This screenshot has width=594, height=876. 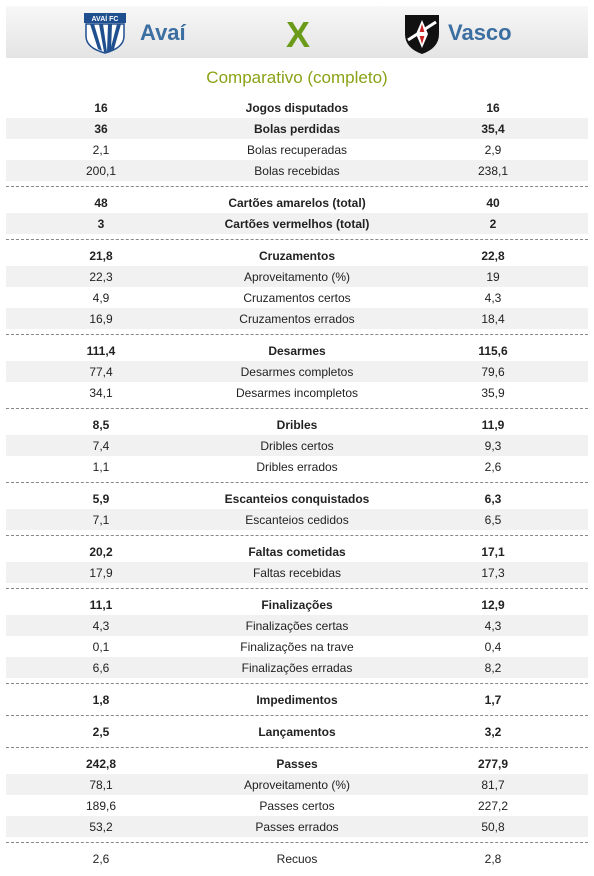 I want to click on stat-label: Escanteios cedidos, so click(x=297, y=519).